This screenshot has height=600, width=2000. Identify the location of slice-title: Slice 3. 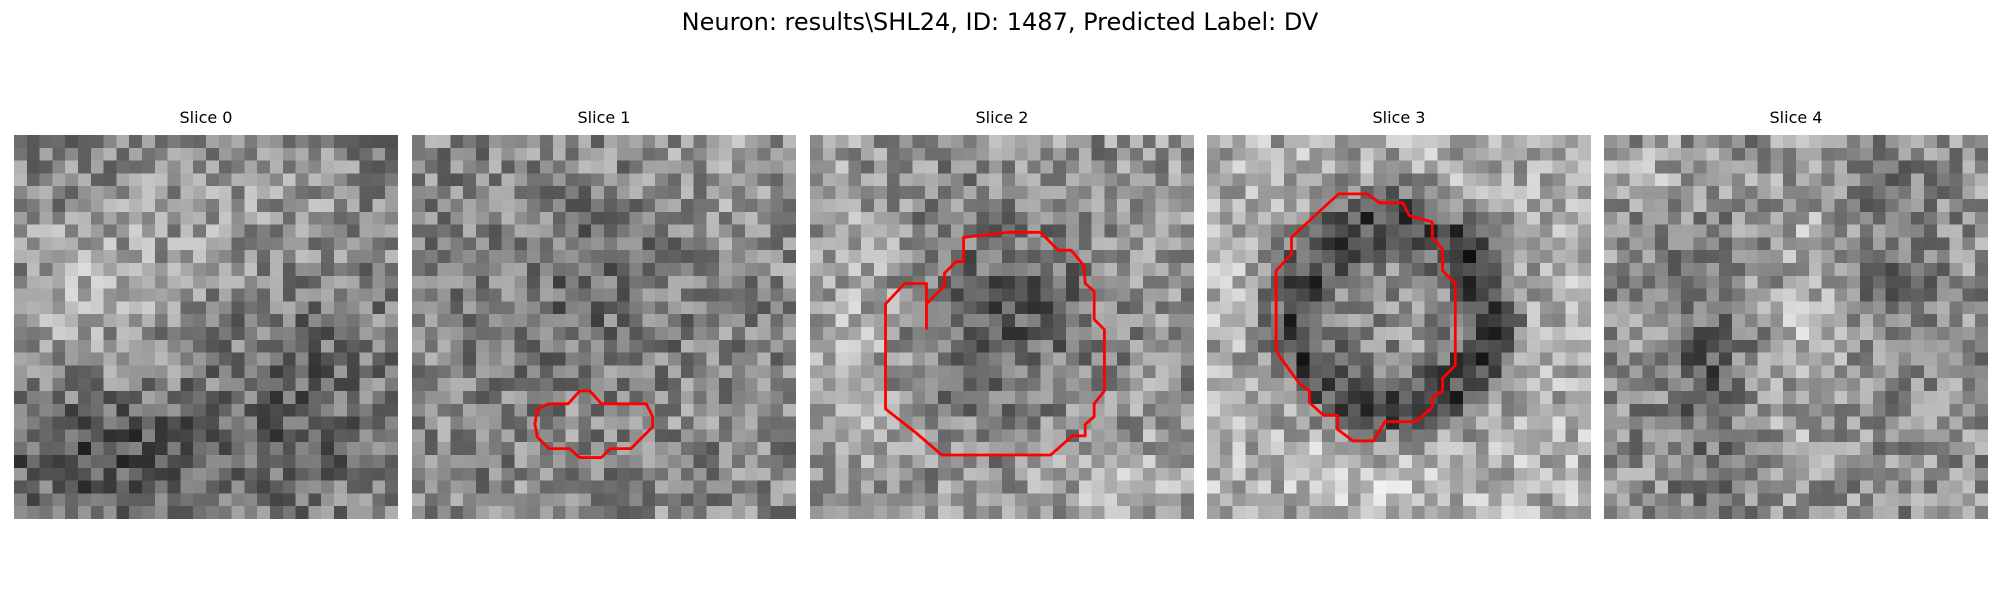
(1399, 117).